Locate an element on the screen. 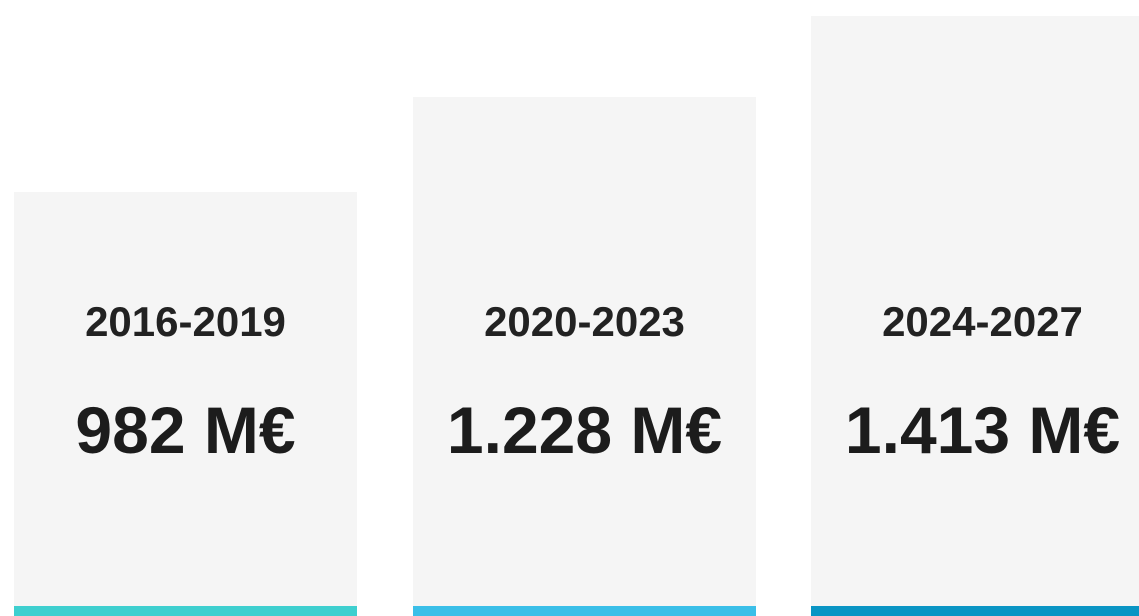 The width and height of the screenshot is (1139, 616). period-value: 1.413 M€ is located at coordinates (982, 430).